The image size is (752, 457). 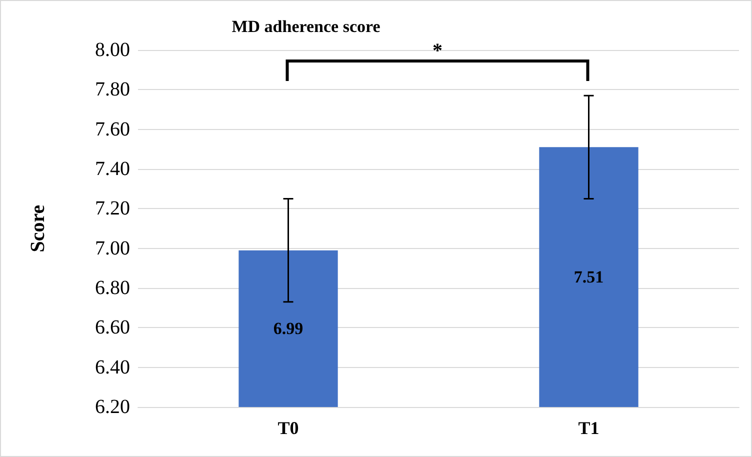 What do you see at coordinates (306, 26) in the screenshot?
I see `chart-title: MD adherence score` at bounding box center [306, 26].